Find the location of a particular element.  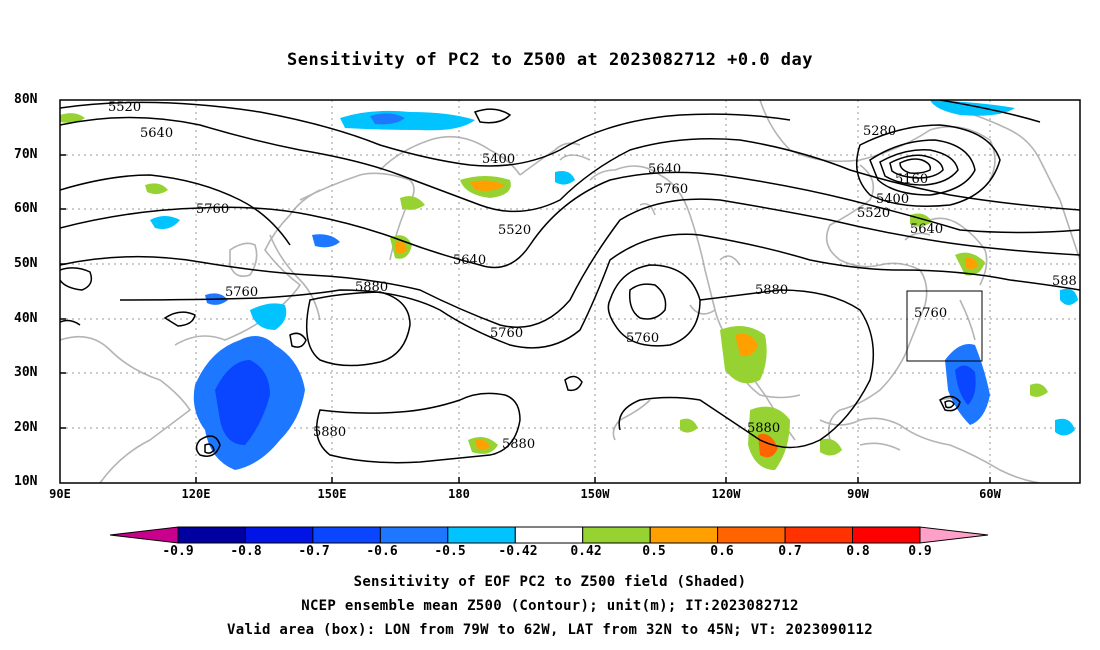

neg-blob-japan is located at coordinates (268, 316).